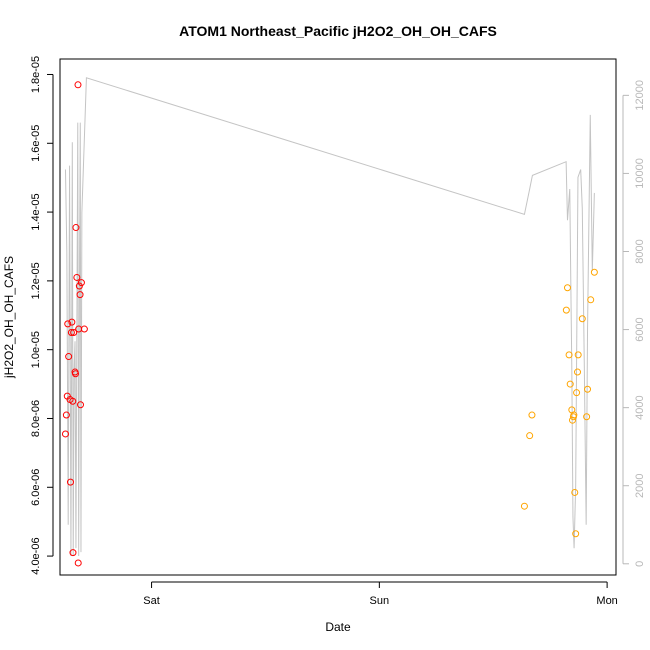 The width and height of the screenshot is (650, 650). I want to click on y-tick-label: 1.0e-05, so click(36, 349).